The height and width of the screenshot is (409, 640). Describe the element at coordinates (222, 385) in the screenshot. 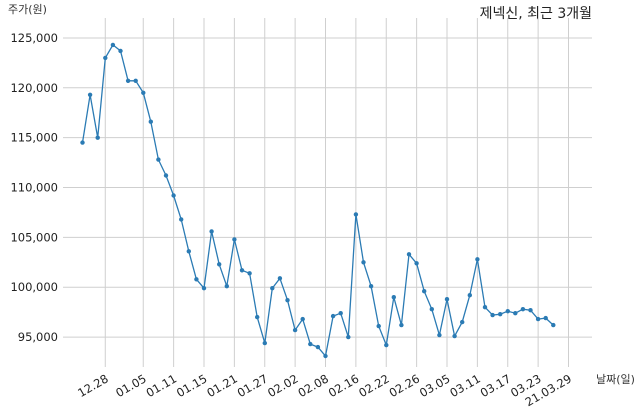

I see `x-tick-label: 01.21` at that location.